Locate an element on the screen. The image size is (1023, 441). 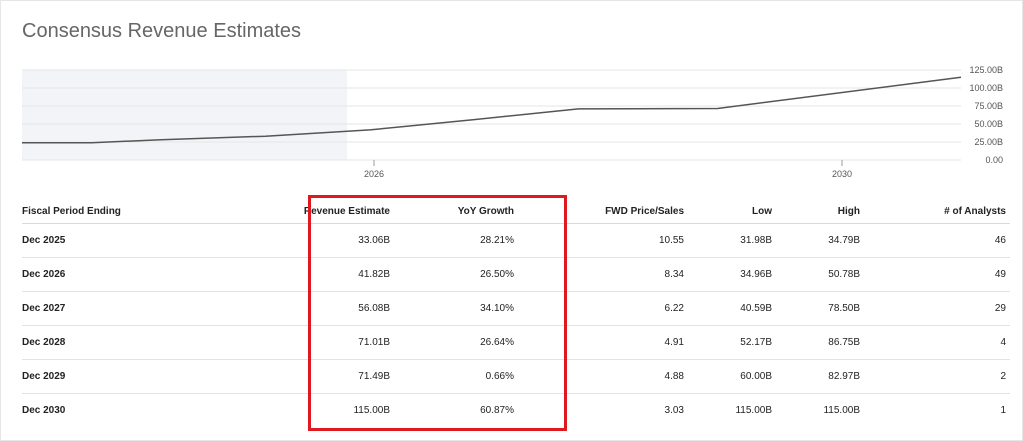
chart-shaded-region is located at coordinates (184, 115).